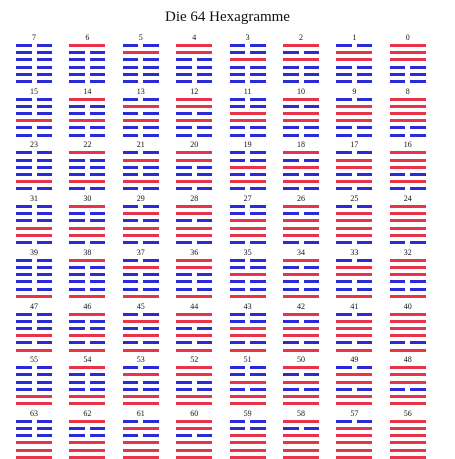  What do you see at coordinates (301, 360) in the screenshot?
I see `hexagram-number: 50` at bounding box center [301, 360].